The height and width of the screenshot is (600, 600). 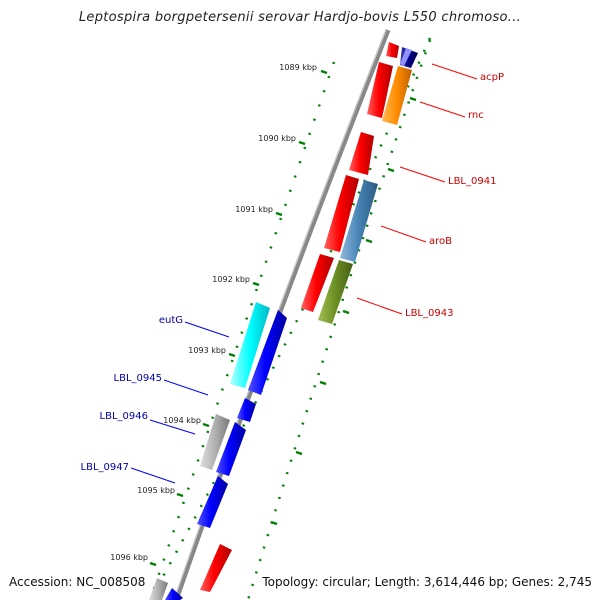 I want to click on tick-label-1093: 1093 kbp, so click(x=207, y=350).